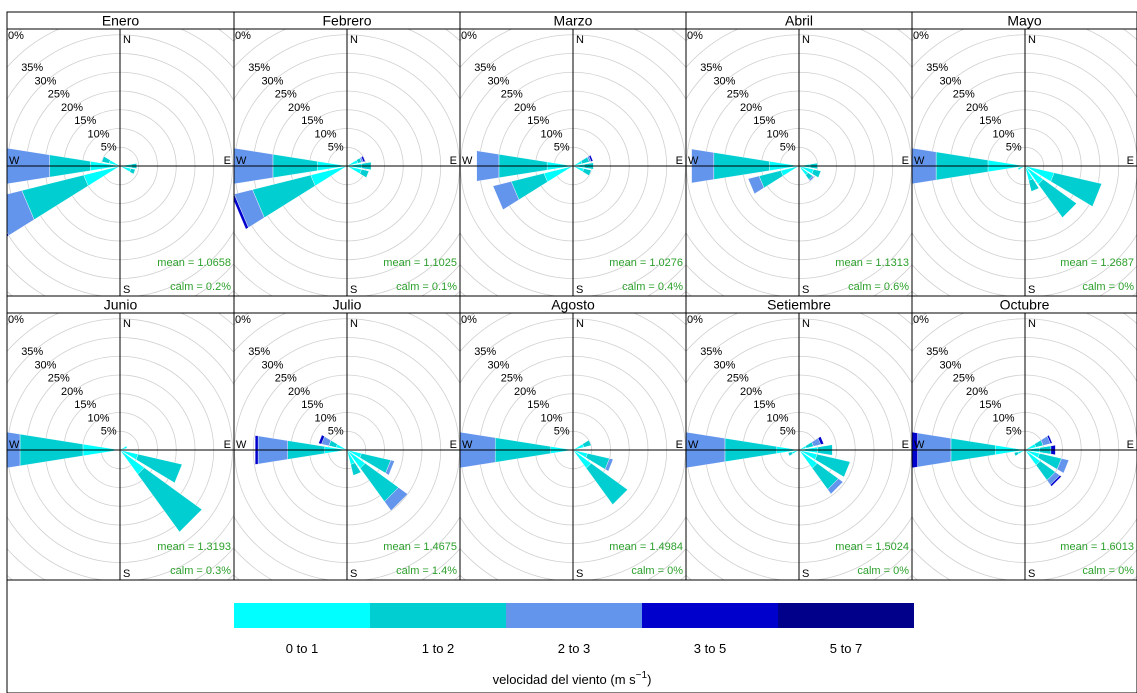 The image size is (1137, 693). What do you see at coordinates (346, 21) in the screenshot?
I see `panel-title: Febrero` at bounding box center [346, 21].